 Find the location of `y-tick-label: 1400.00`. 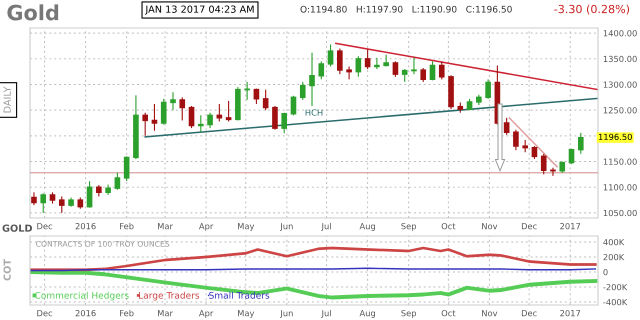

y-tick-label: 1400.00 is located at coordinates (620, 33).